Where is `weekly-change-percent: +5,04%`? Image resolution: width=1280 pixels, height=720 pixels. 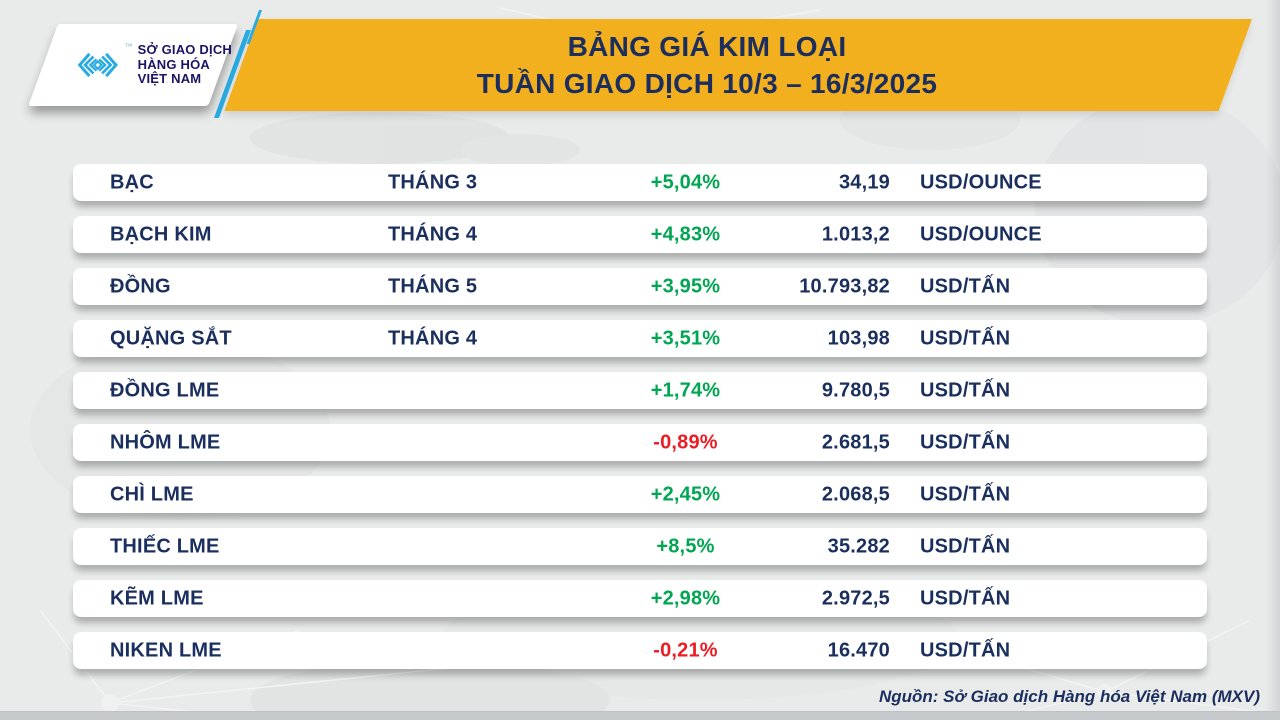
weekly-change-percent: +5,04% is located at coordinates (685, 182).